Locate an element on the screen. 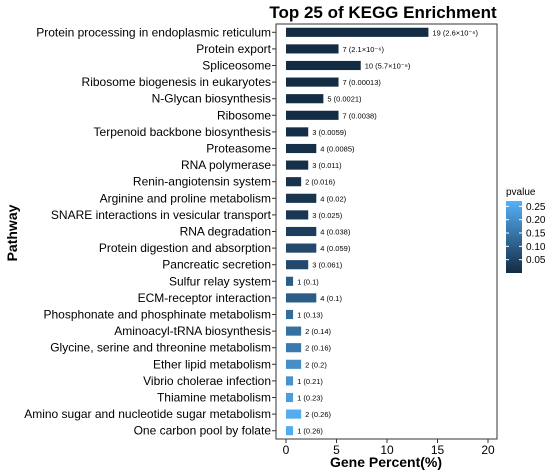  category-label: Terpenoid backbone biosynthesis is located at coordinates (182, 132).